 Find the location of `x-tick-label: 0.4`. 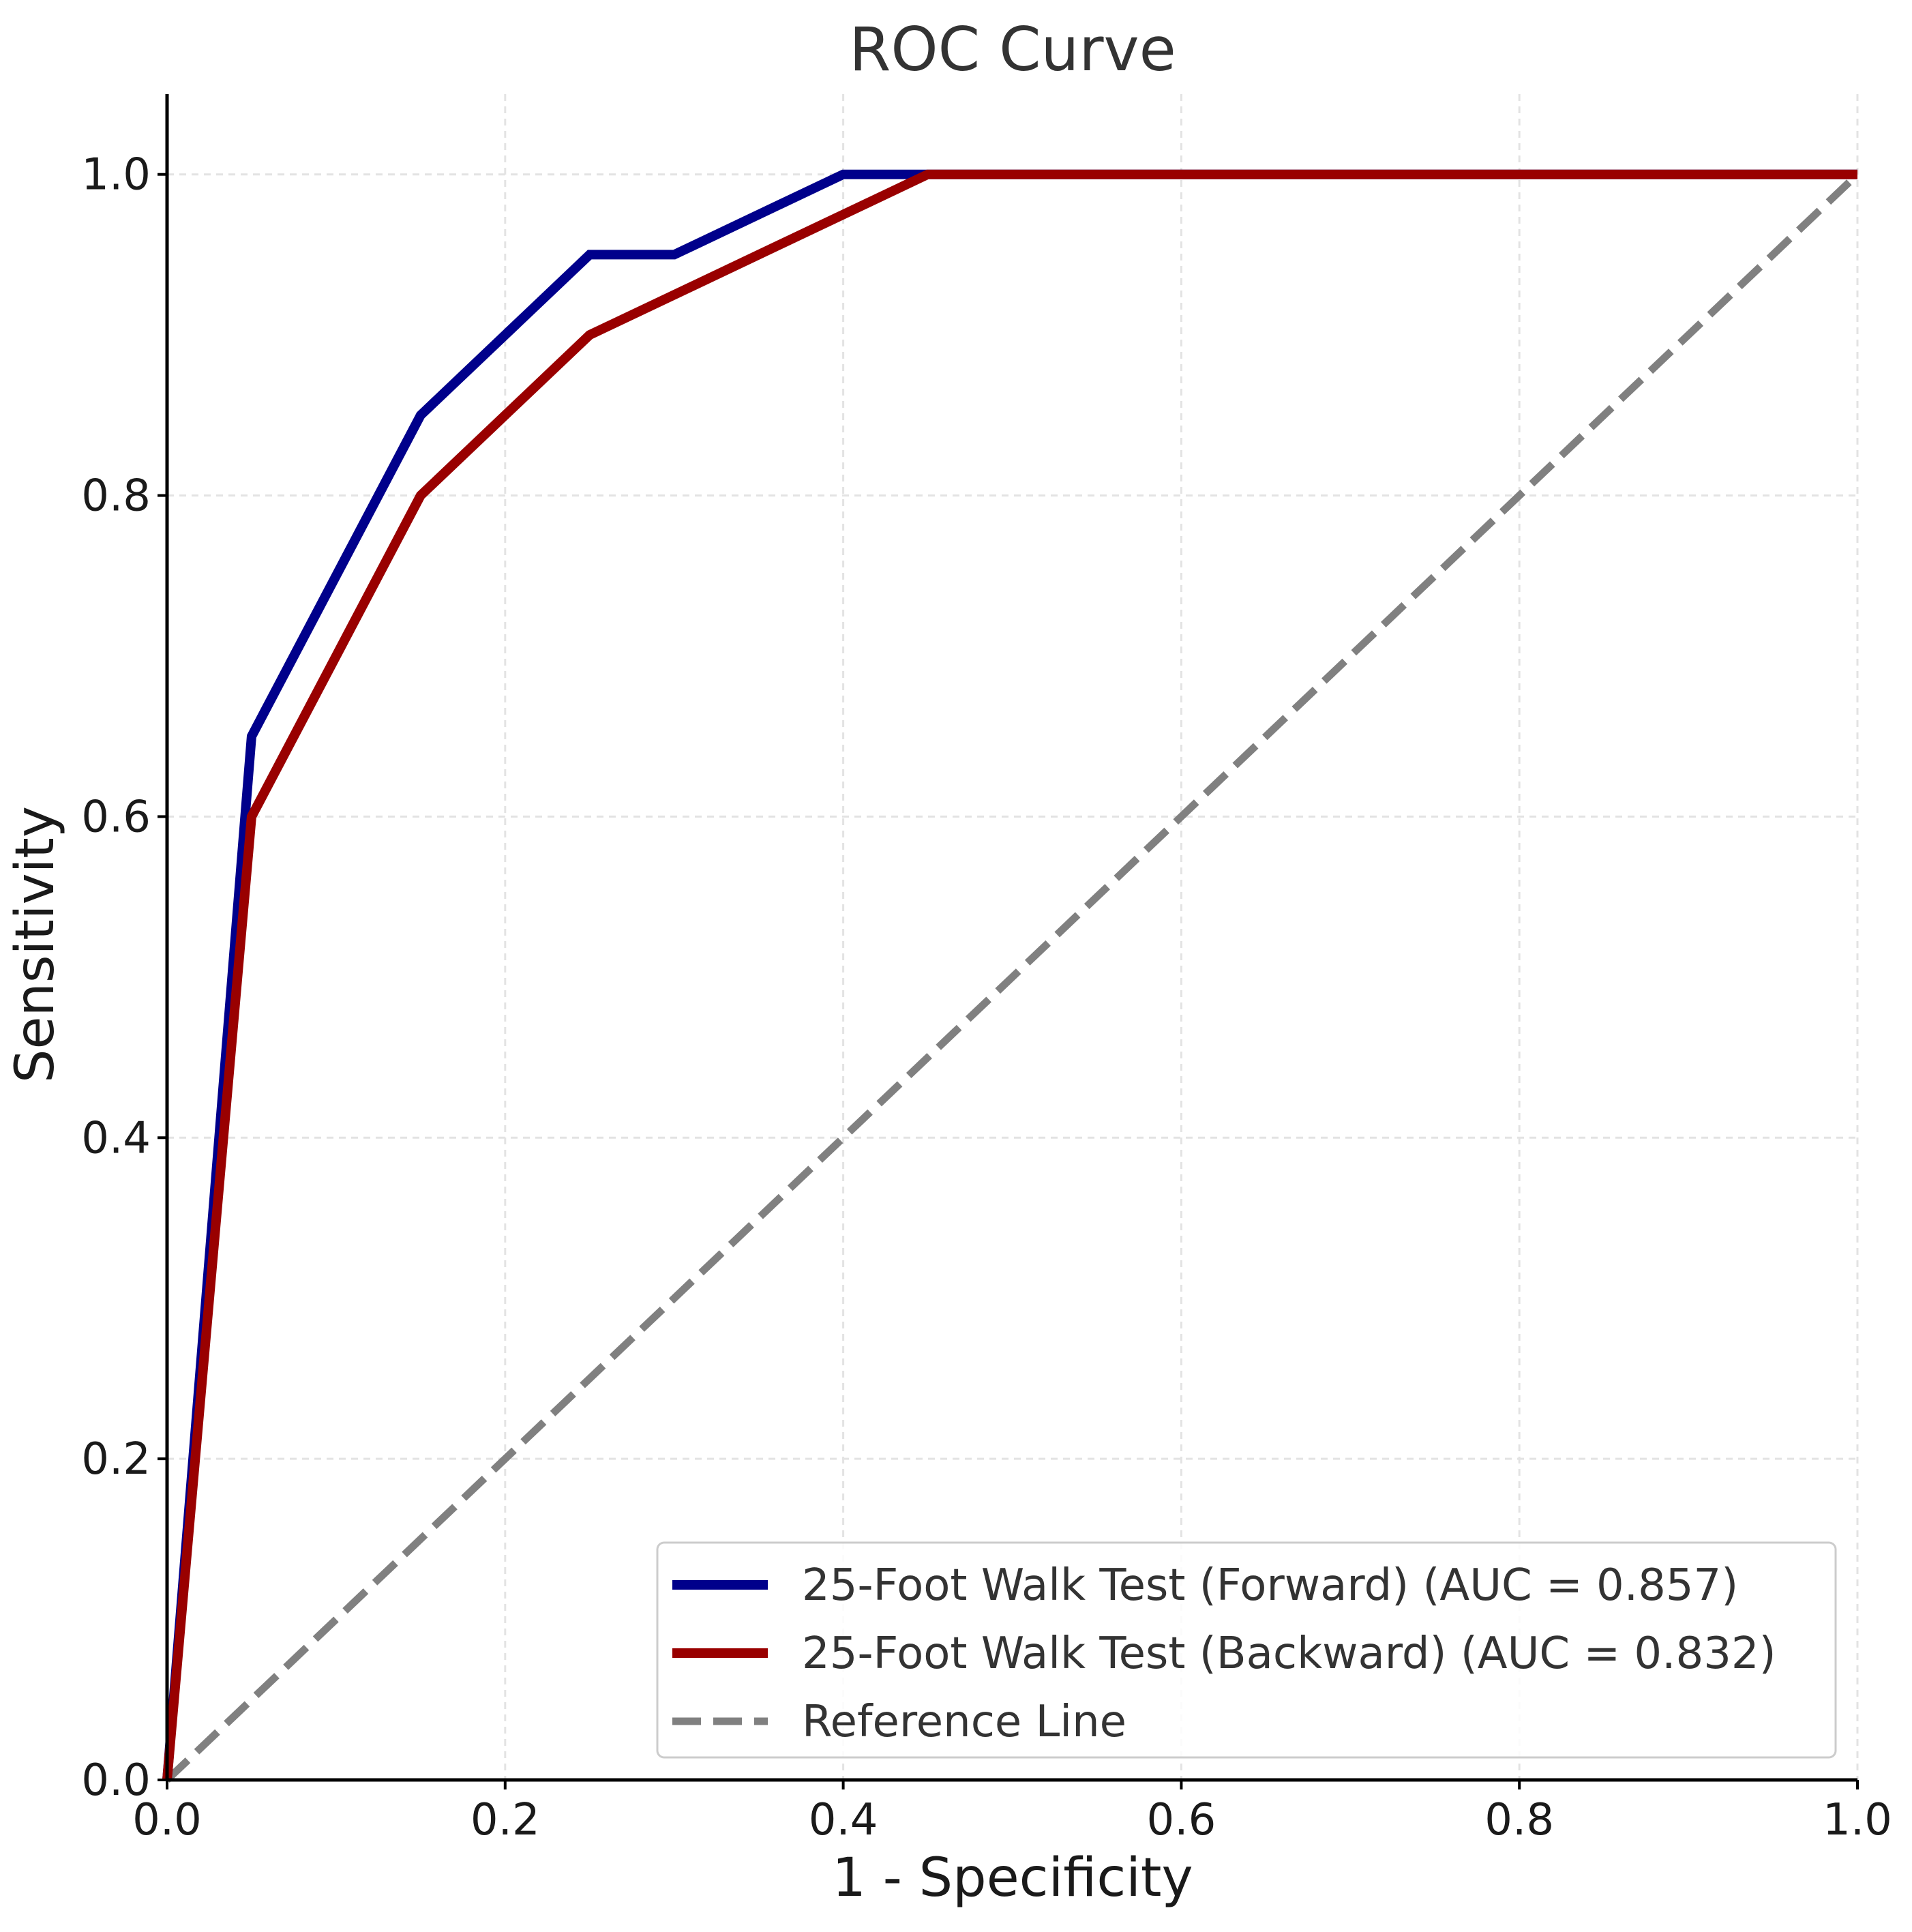

x-tick-label: 0.4 is located at coordinates (843, 1820).